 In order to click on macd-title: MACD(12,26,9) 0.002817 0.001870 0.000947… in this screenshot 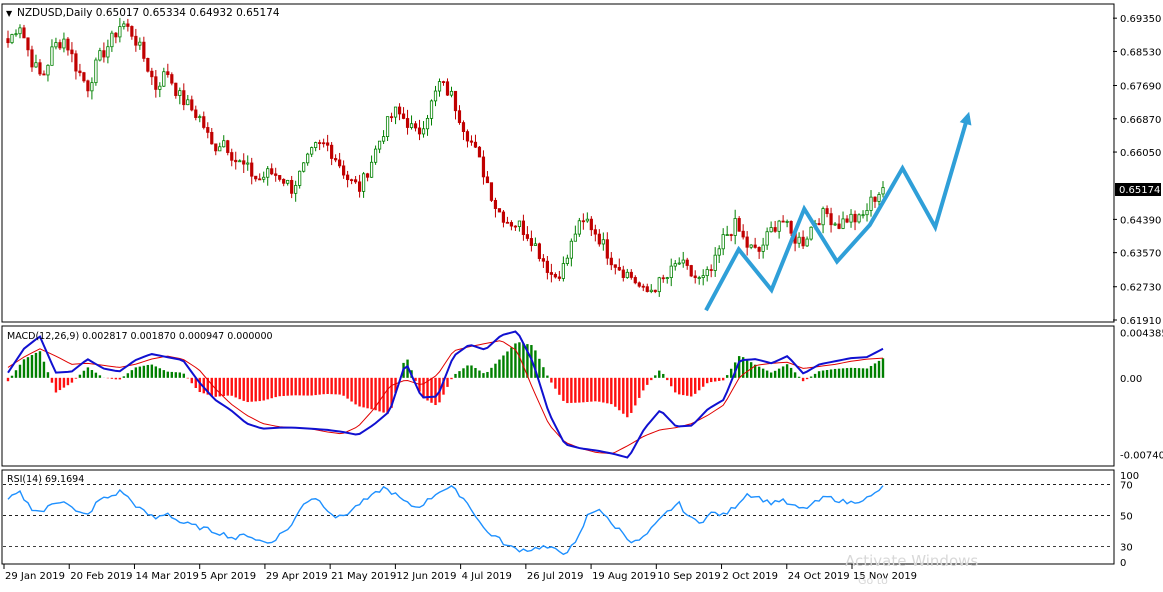, I will do `click(140, 336)`.